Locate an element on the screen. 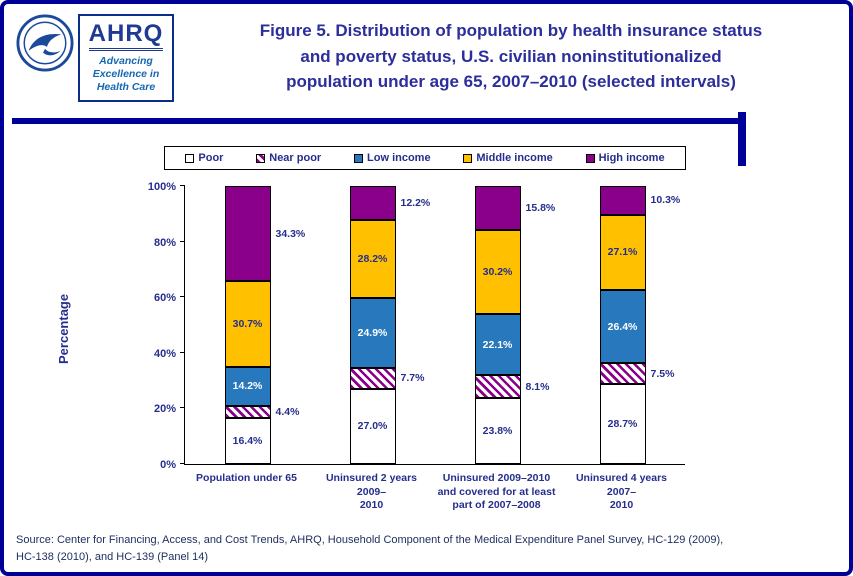  hhs-logo is located at coordinates (45, 45).